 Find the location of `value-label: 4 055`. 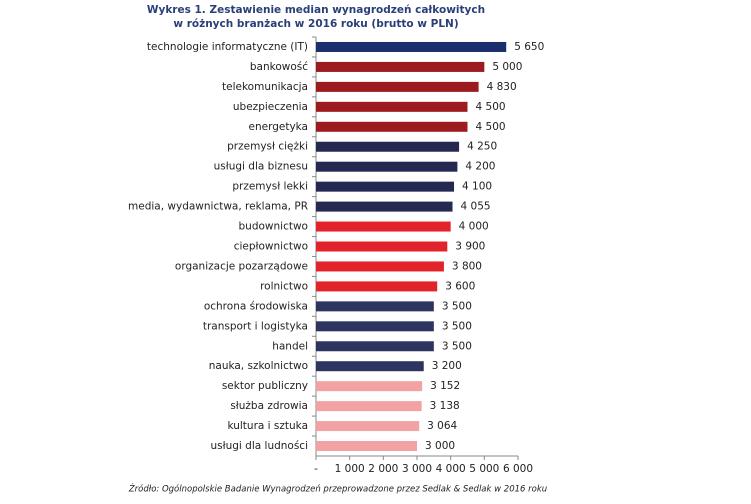

value-label: 4 055 is located at coordinates (476, 207).